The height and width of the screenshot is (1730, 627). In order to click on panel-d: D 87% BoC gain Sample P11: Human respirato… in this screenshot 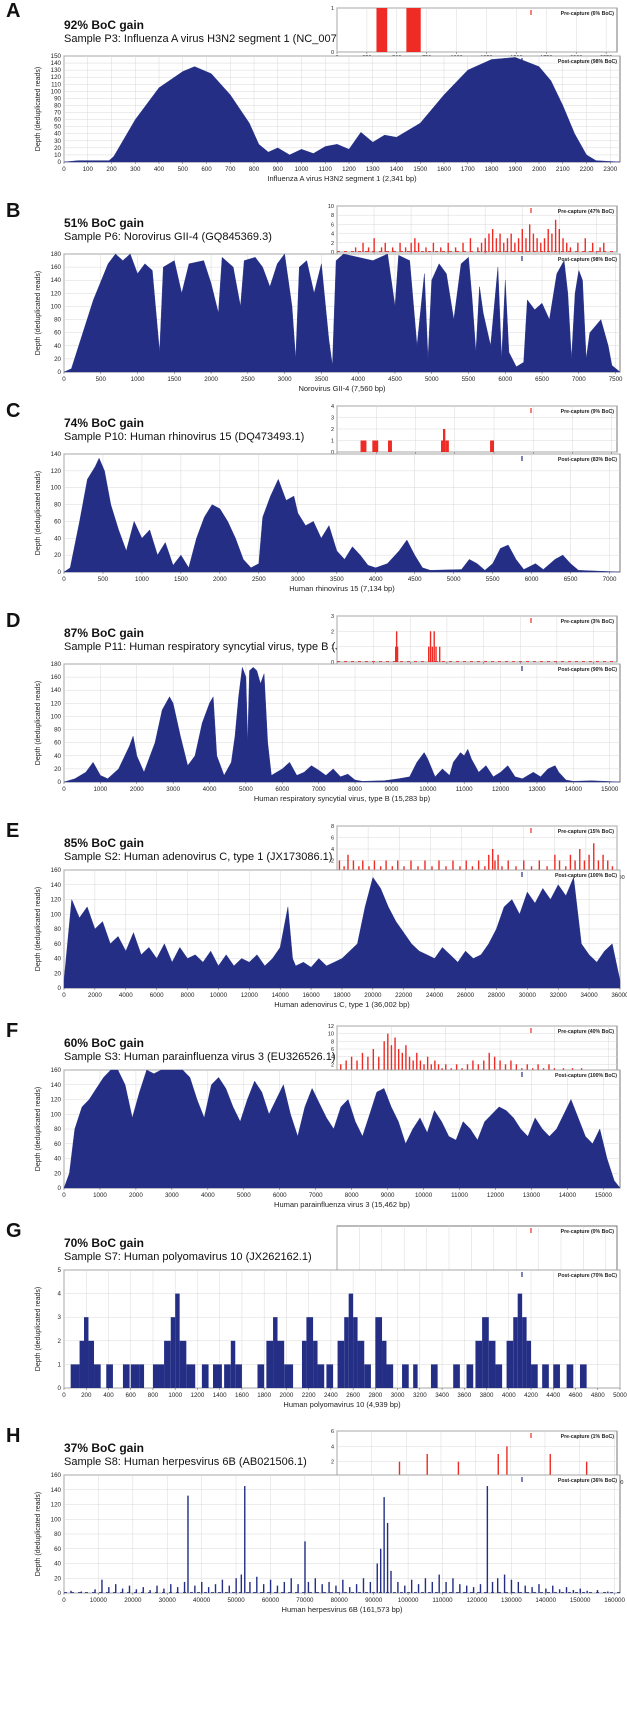, I will do `click(313, 710)`.